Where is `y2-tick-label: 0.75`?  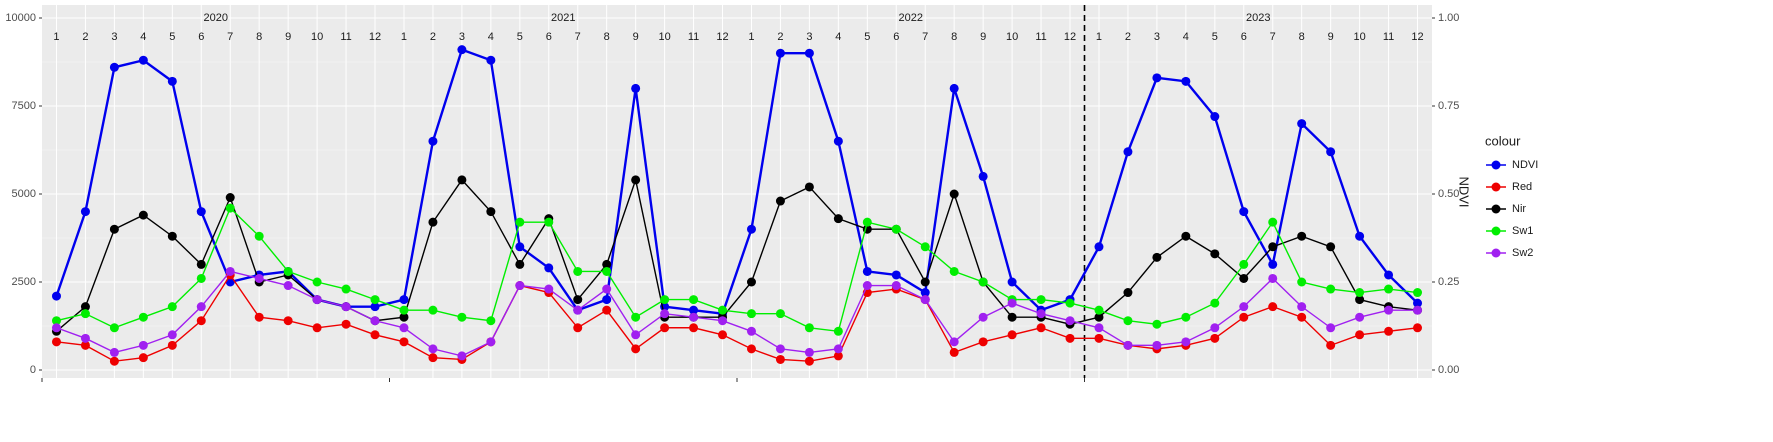 y2-tick-label: 0.75 is located at coordinates (1448, 106).